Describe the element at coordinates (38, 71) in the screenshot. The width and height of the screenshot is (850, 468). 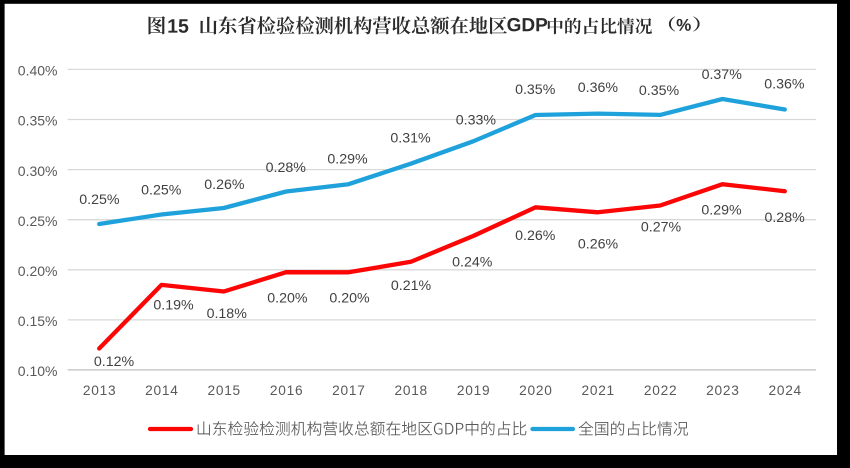
I see `svg-text: 0.40%` at that location.